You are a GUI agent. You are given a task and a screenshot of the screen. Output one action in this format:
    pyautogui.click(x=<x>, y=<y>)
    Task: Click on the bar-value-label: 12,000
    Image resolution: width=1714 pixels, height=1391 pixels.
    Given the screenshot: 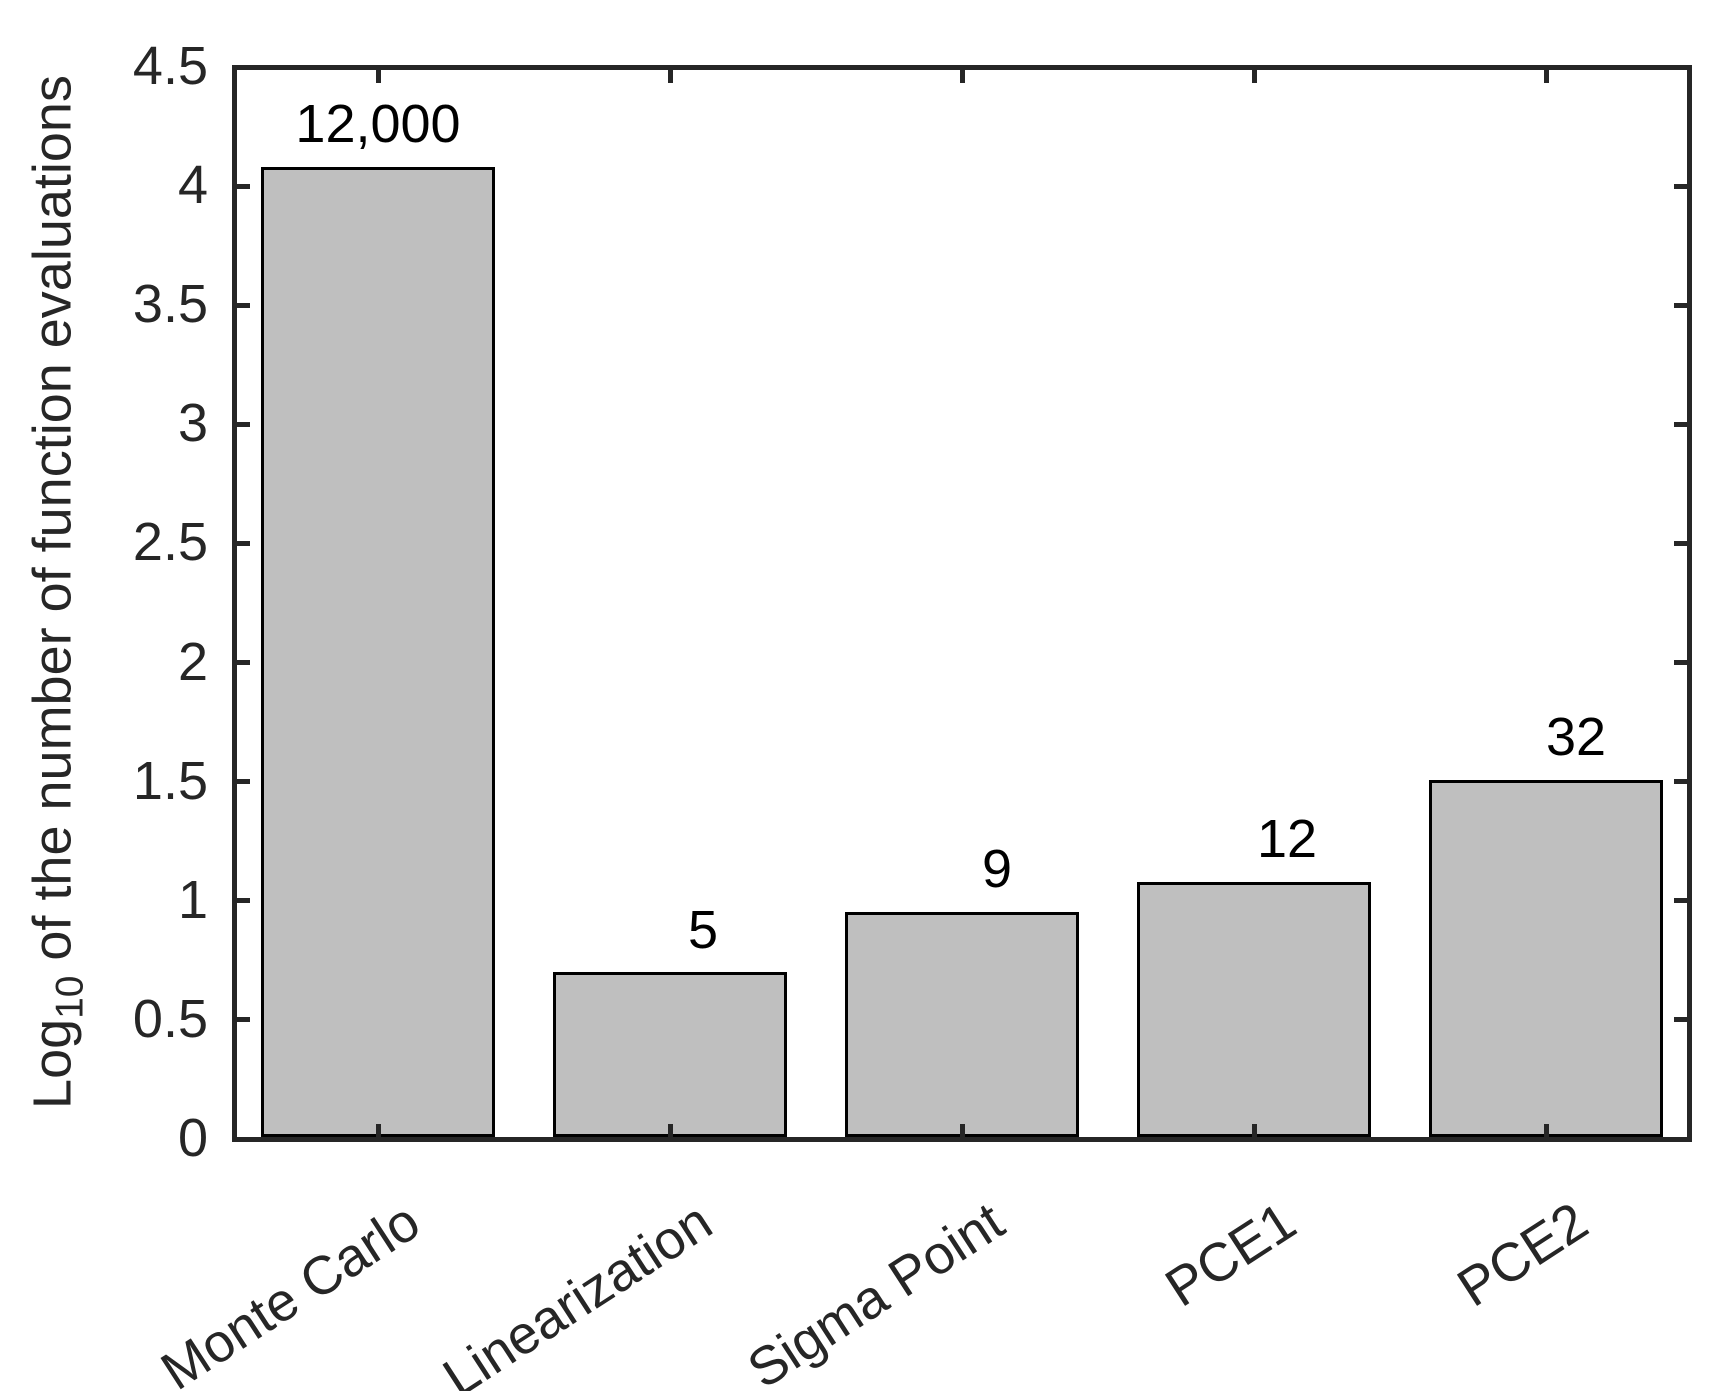 What is the action you would take?
    pyautogui.click(x=378, y=124)
    